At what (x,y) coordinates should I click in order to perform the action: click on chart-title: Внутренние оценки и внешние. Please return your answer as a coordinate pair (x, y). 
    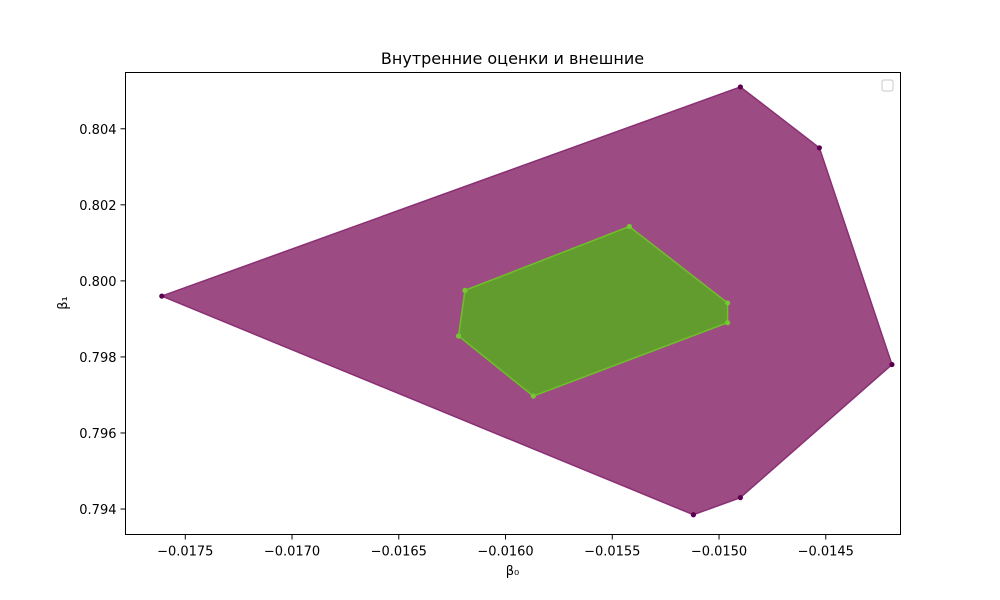
    Looking at the image, I should click on (512, 58).